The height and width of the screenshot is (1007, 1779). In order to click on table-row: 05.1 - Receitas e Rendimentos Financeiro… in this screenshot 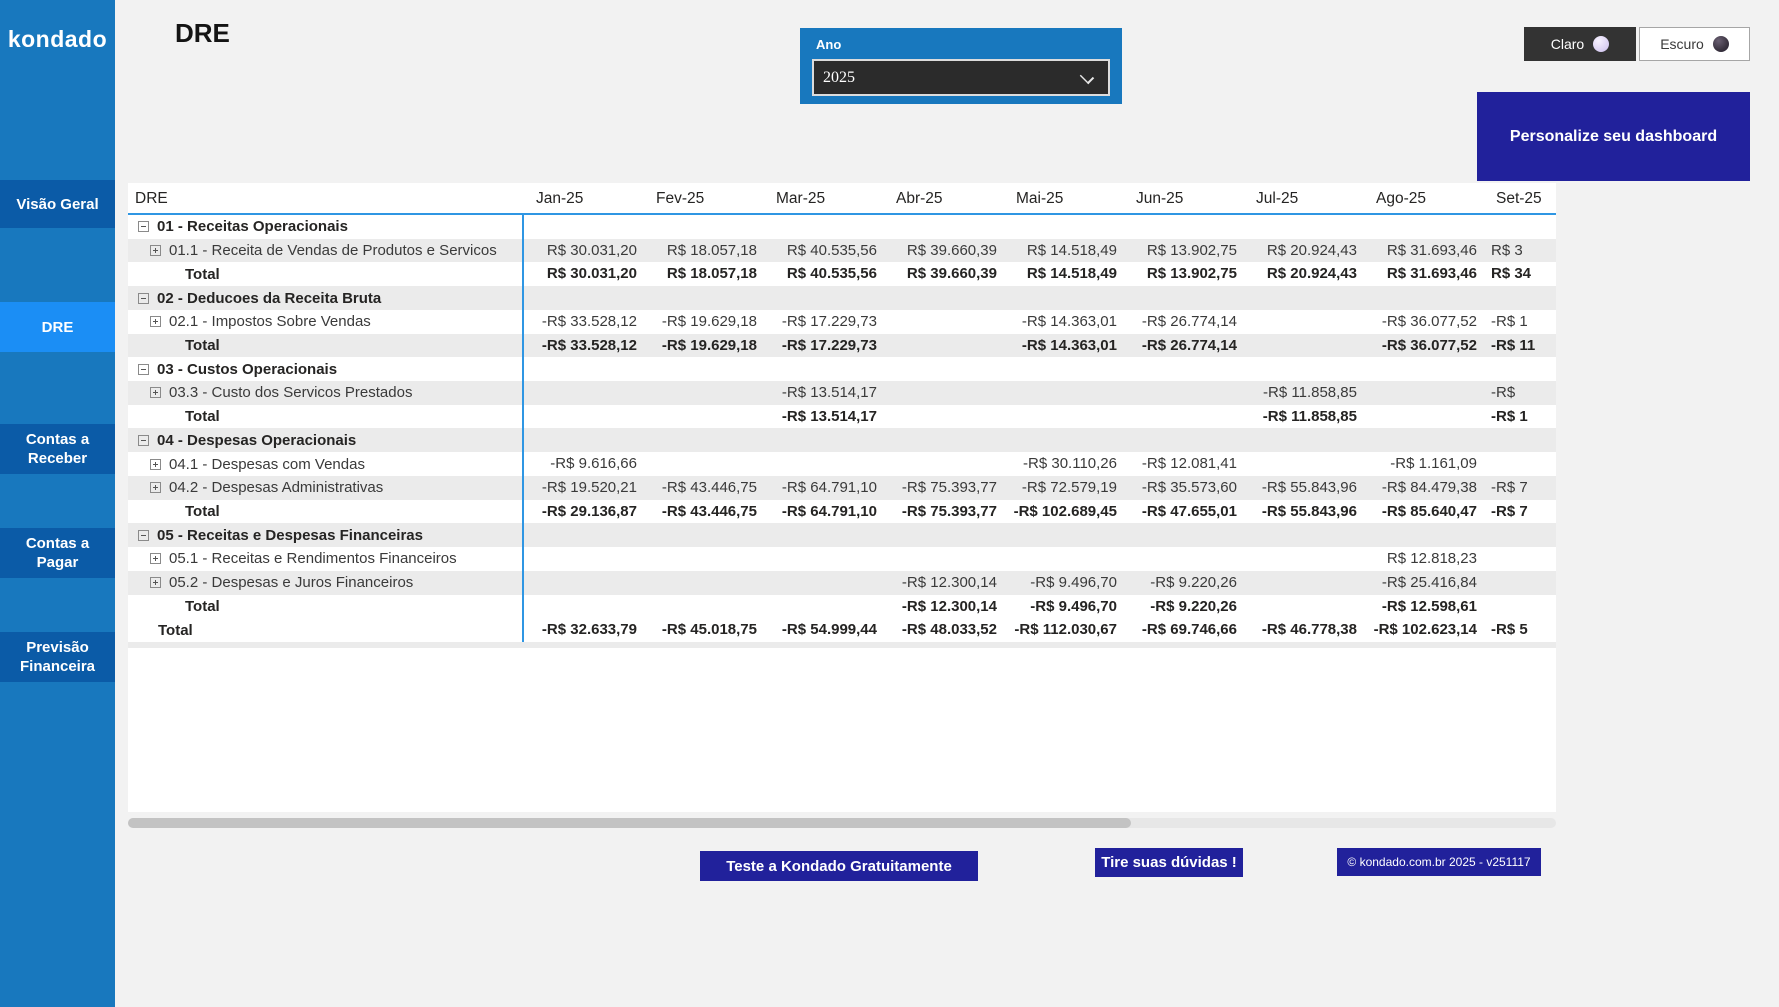, I will do `click(842, 559)`.